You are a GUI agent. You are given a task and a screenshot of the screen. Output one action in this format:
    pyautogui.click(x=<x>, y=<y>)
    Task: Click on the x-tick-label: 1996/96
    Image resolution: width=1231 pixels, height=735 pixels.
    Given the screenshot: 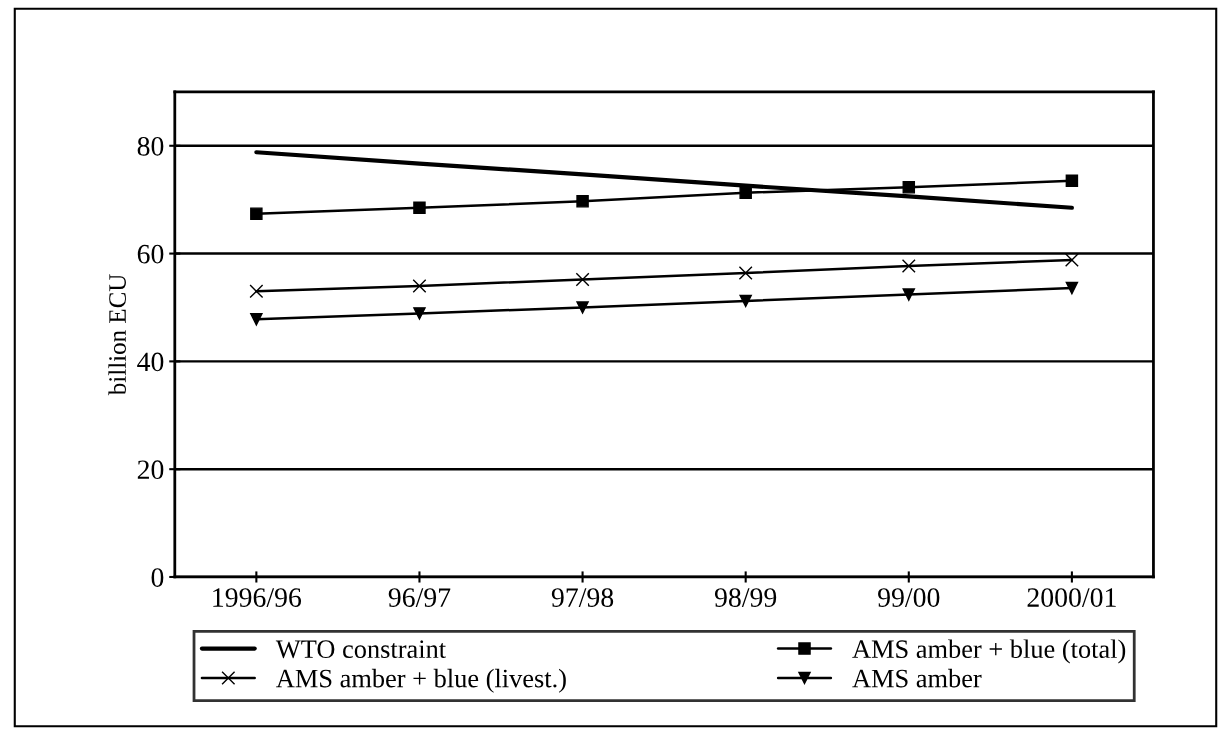 What is the action you would take?
    pyautogui.click(x=257, y=597)
    